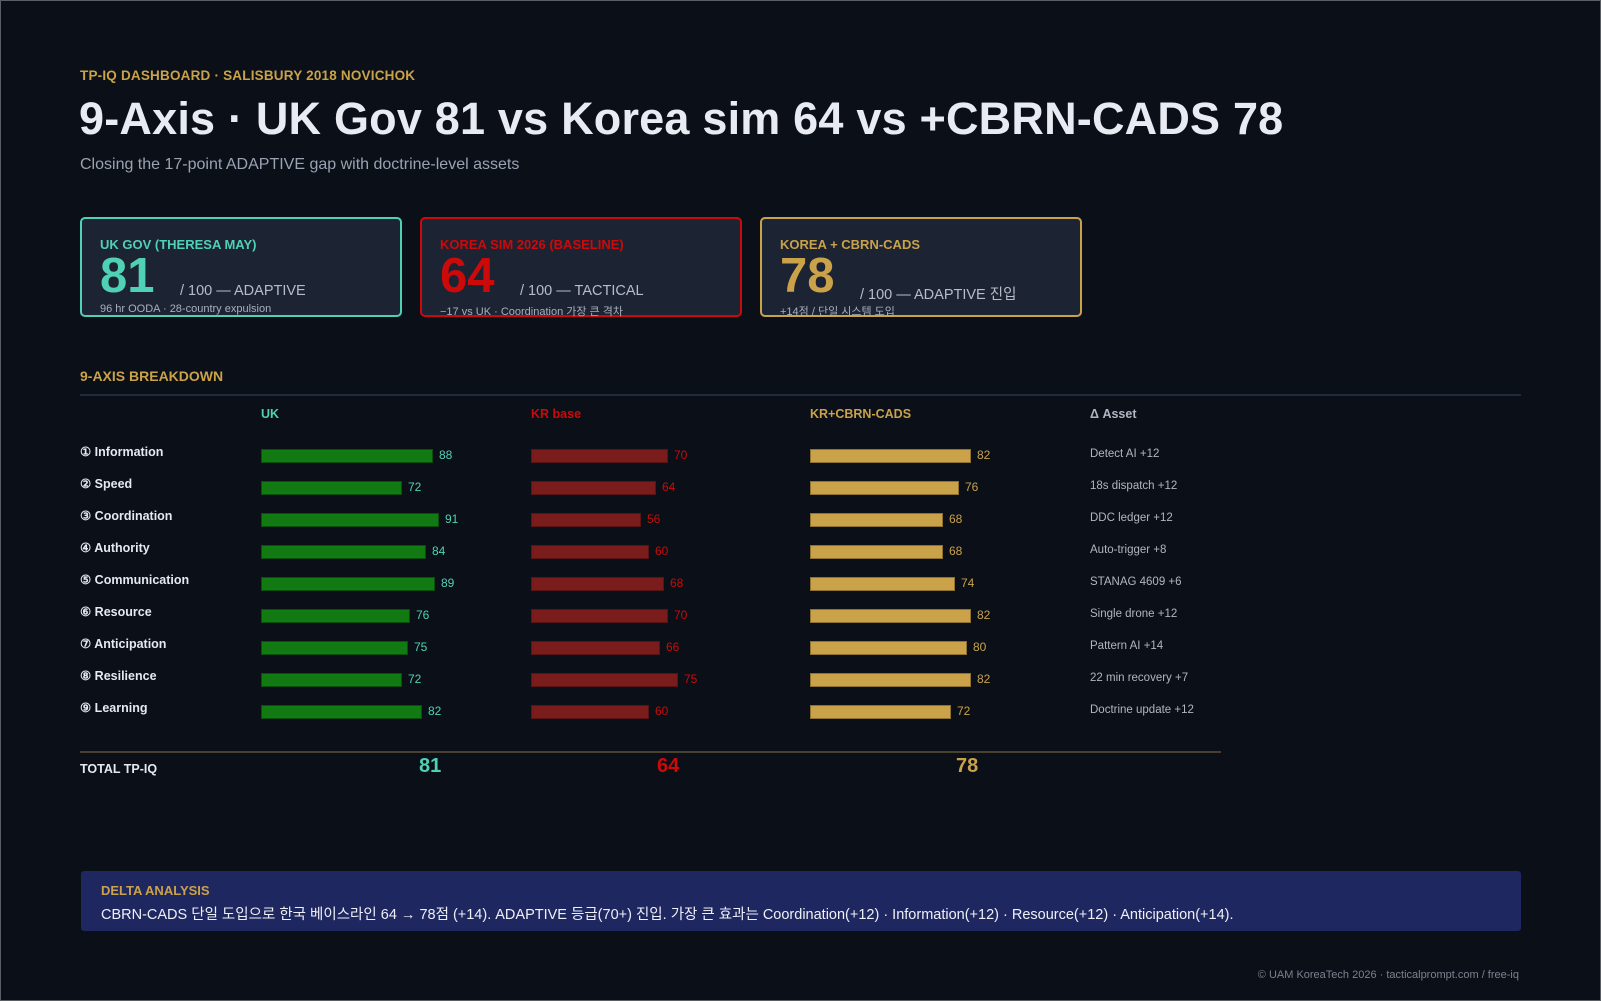 The image size is (1601, 1001). Describe the element at coordinates (980, 647) in the screenshot. I see `bar-value: 80` at that location.